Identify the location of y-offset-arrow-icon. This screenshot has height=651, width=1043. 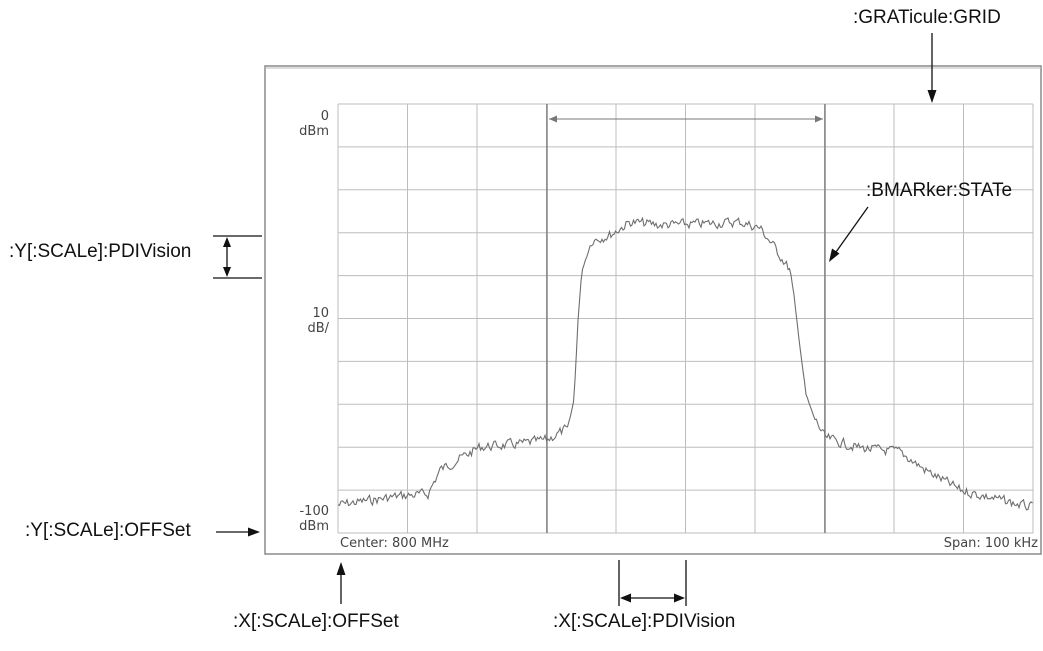
(254, 532).